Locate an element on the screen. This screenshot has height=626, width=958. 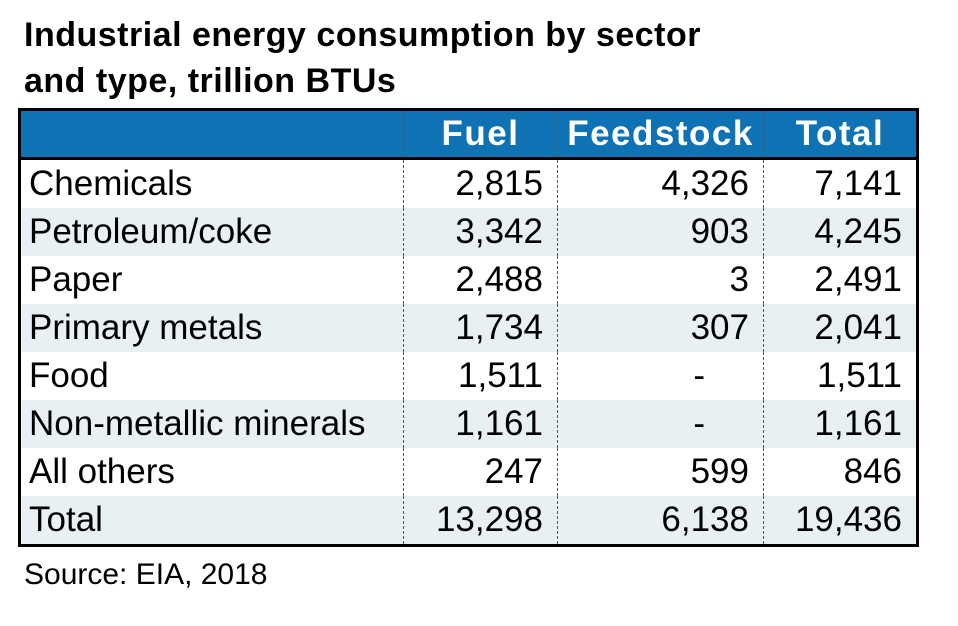
cell-feedstock: 6,138 is located at coordinates (660, 521).